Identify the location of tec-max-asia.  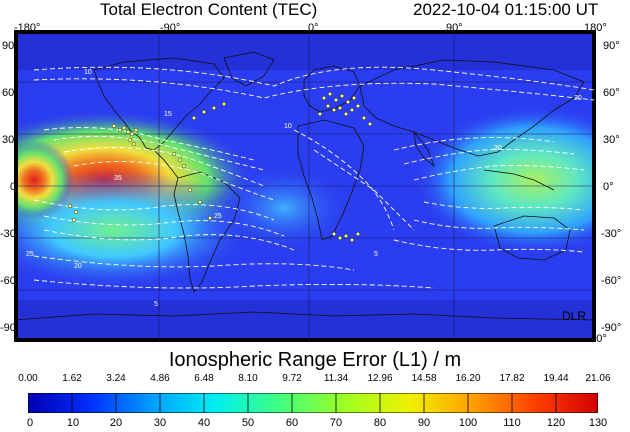
(522, 180).